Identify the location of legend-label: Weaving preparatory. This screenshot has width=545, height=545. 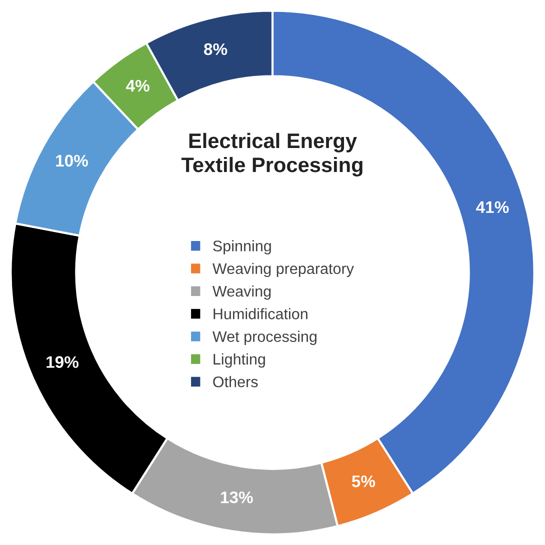
(283, 270).